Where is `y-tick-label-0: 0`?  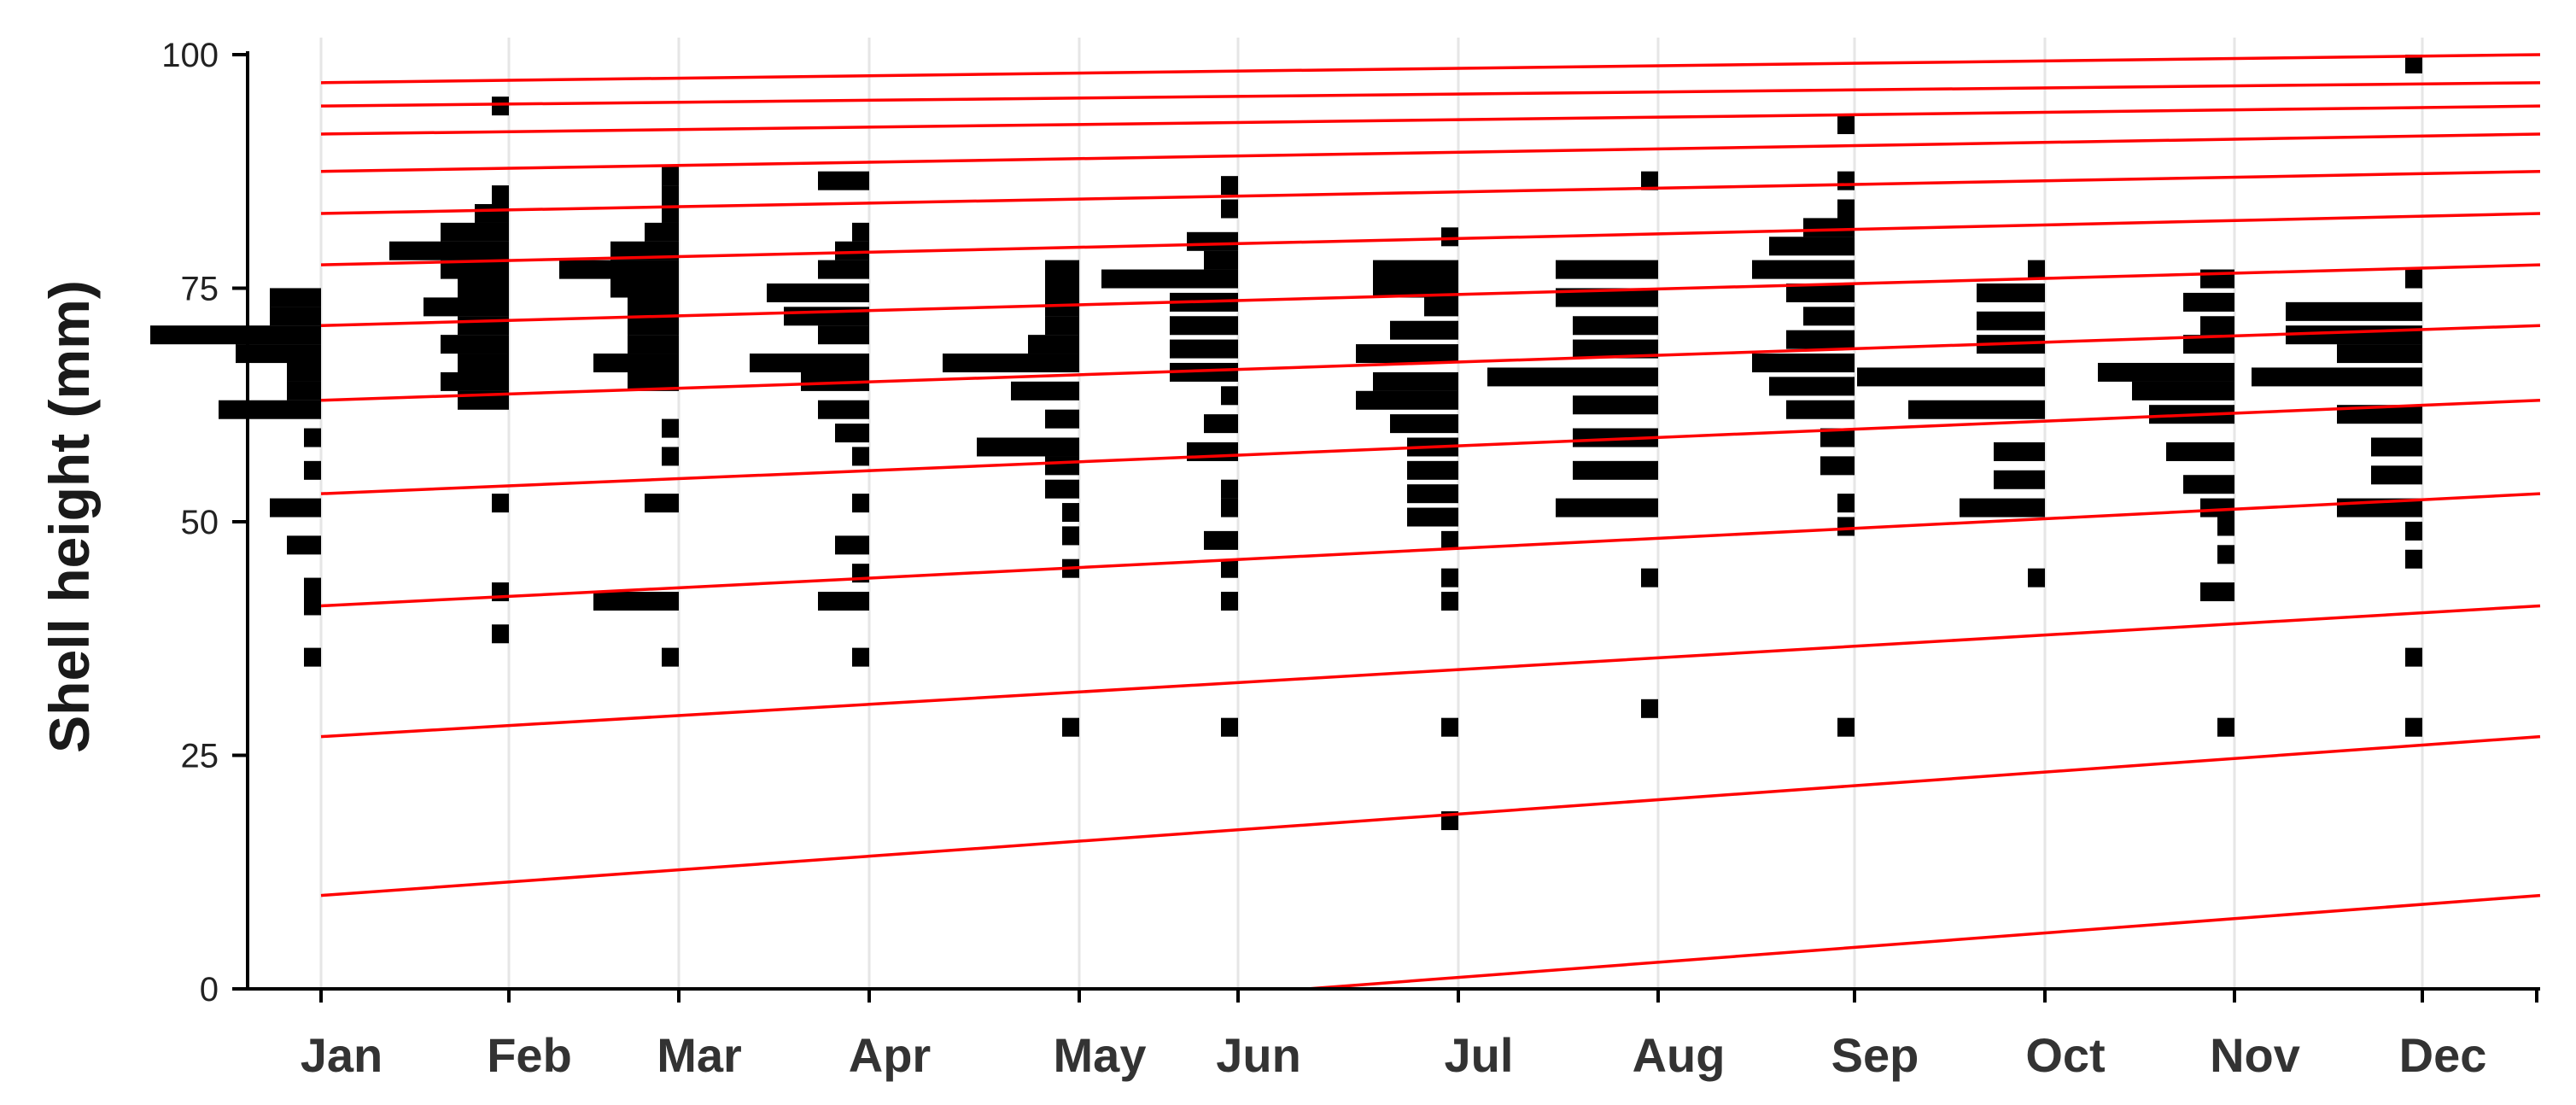
y-tick-label-0: 0 is located at coordinates (209, 990).